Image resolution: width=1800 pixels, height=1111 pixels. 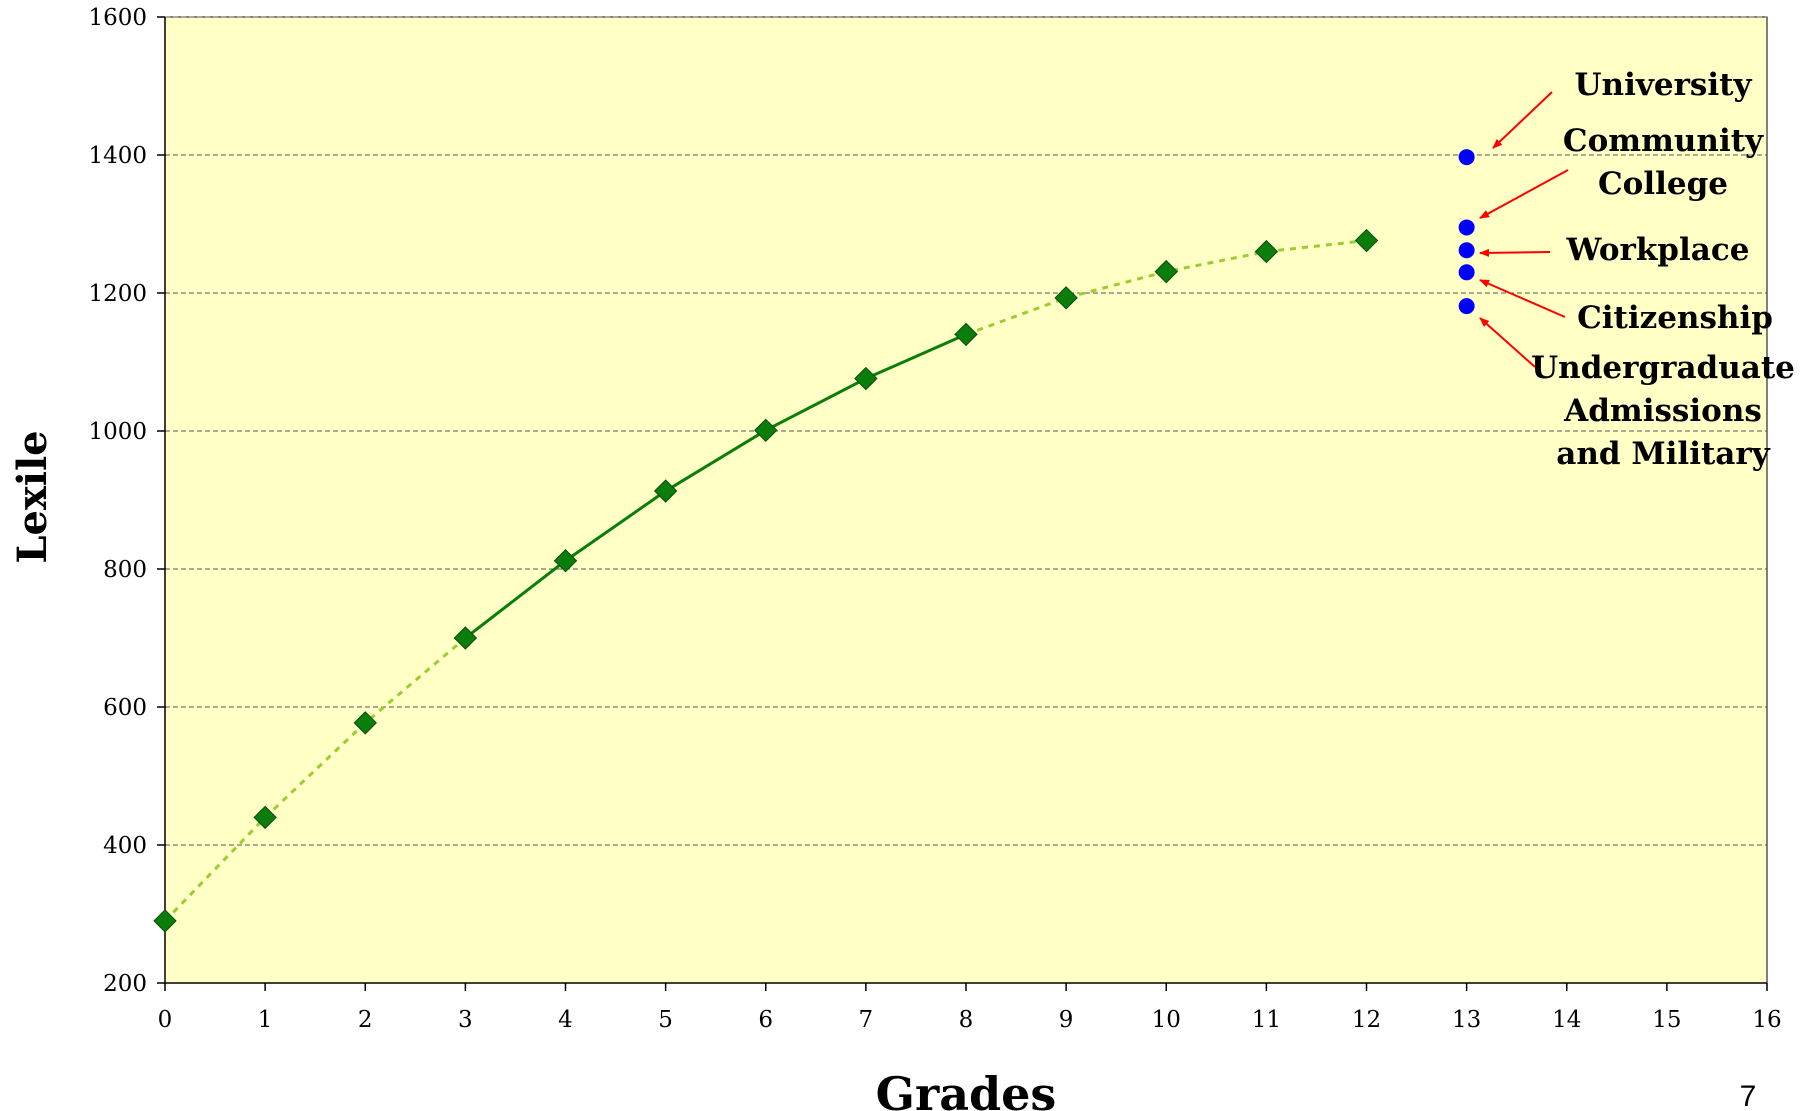 I want to click on dashed-trend-line, so click(x=315, y=779).